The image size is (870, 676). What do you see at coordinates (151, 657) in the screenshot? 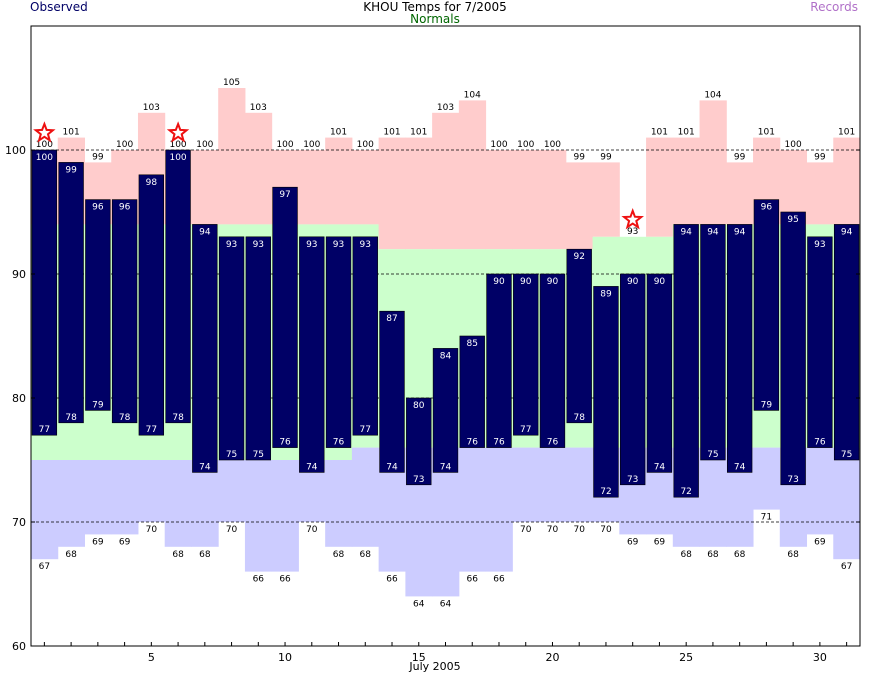
I see `x-tick-label: 5` at bounding box center [151, 657].